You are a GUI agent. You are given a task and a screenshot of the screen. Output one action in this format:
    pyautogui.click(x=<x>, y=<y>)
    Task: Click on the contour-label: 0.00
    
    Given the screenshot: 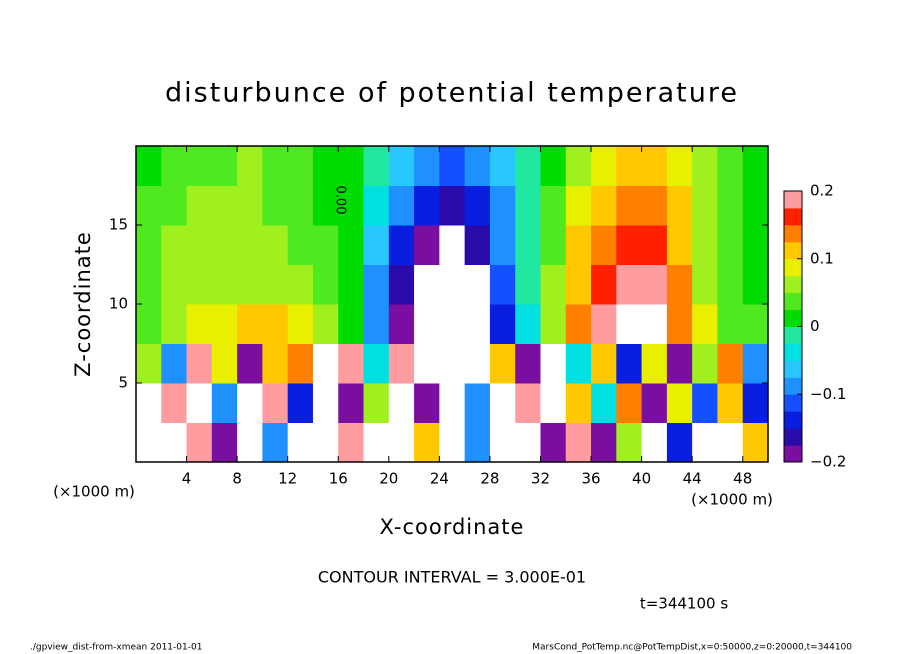 What is the action you would take?
    pyautogui.click(x=340, y=200)
    